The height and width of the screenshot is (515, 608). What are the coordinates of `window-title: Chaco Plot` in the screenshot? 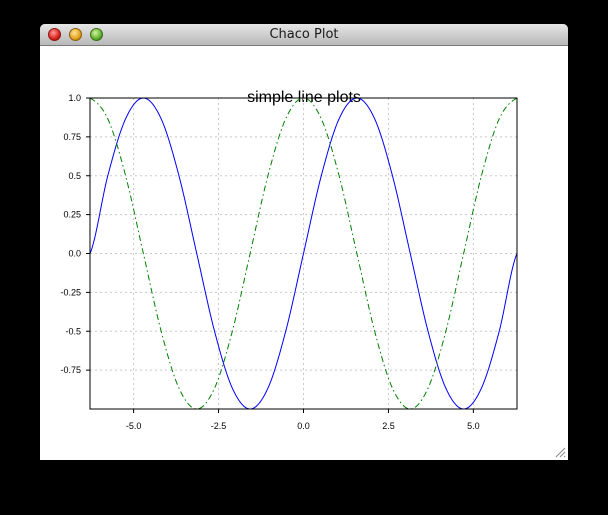 It's located at (304, 34).